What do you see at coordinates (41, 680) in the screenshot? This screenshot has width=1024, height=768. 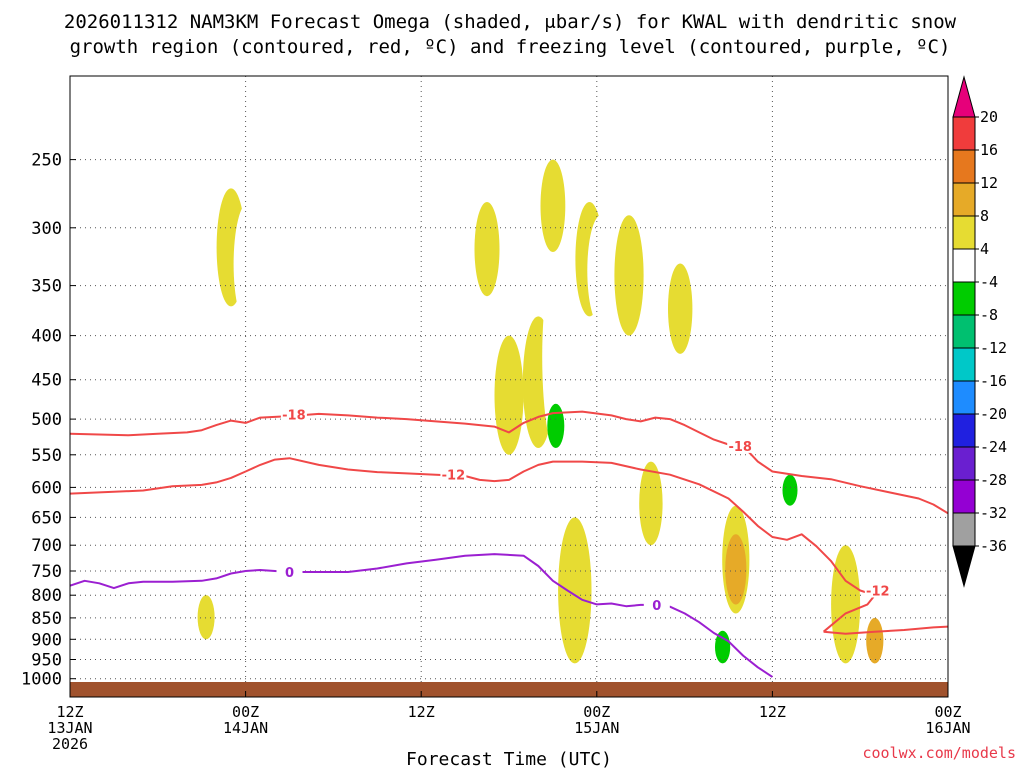 I see `y-tick-label: 1000` at bounding box center [41, 680].